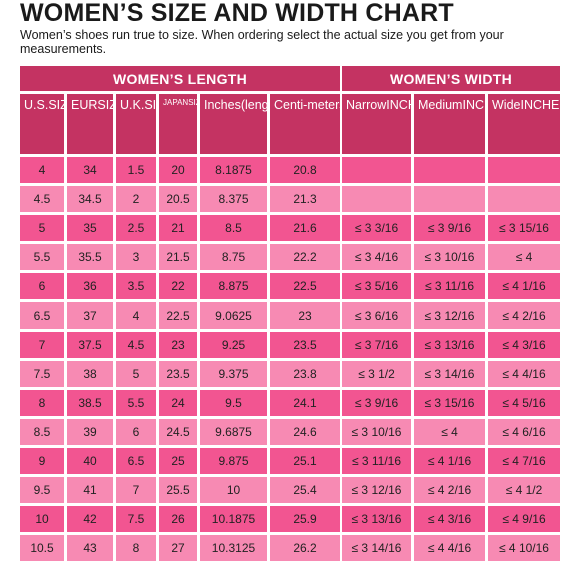 This screenshot has width=580, height=580. I want to click on width-table-cell: ≤ 4 9/16, so click(524, 519).